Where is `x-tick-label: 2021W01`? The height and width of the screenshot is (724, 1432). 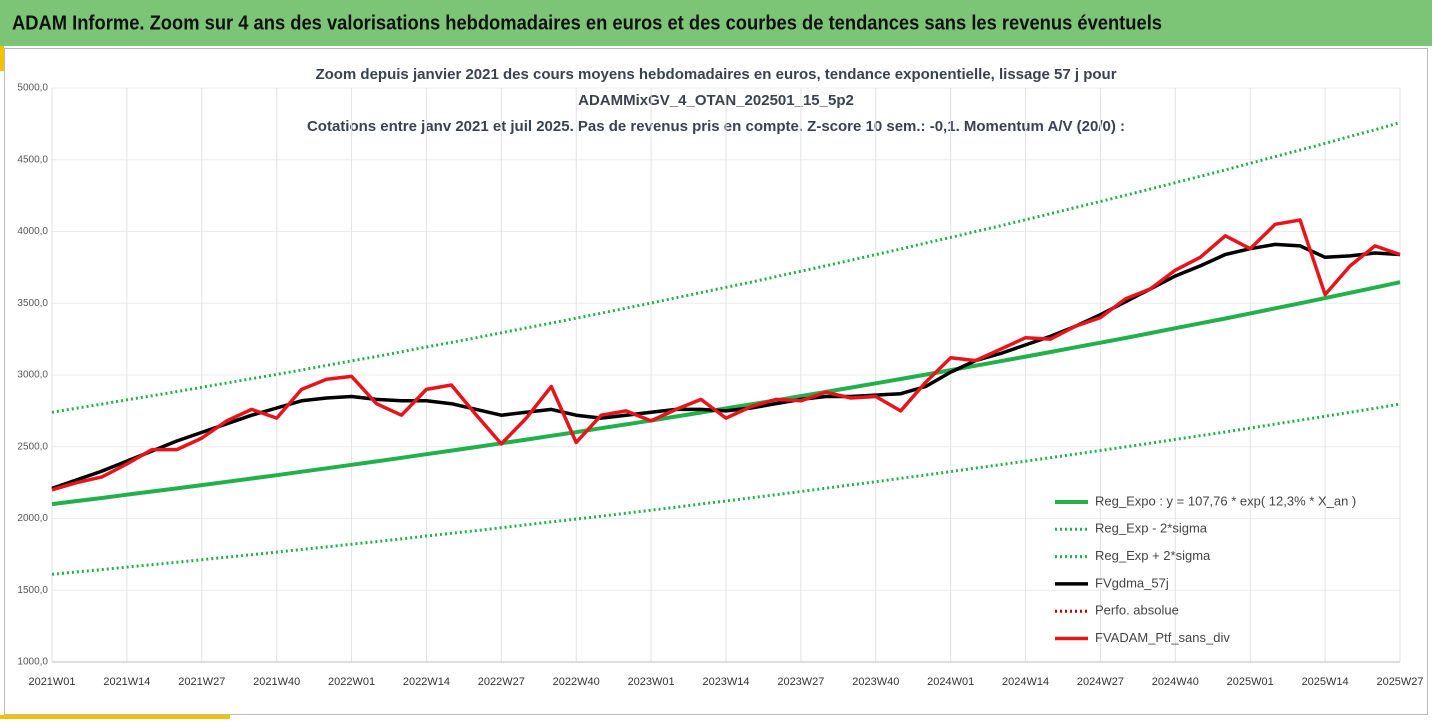 x-tick-label: 2021W01 is located at coordinates (51, 682).